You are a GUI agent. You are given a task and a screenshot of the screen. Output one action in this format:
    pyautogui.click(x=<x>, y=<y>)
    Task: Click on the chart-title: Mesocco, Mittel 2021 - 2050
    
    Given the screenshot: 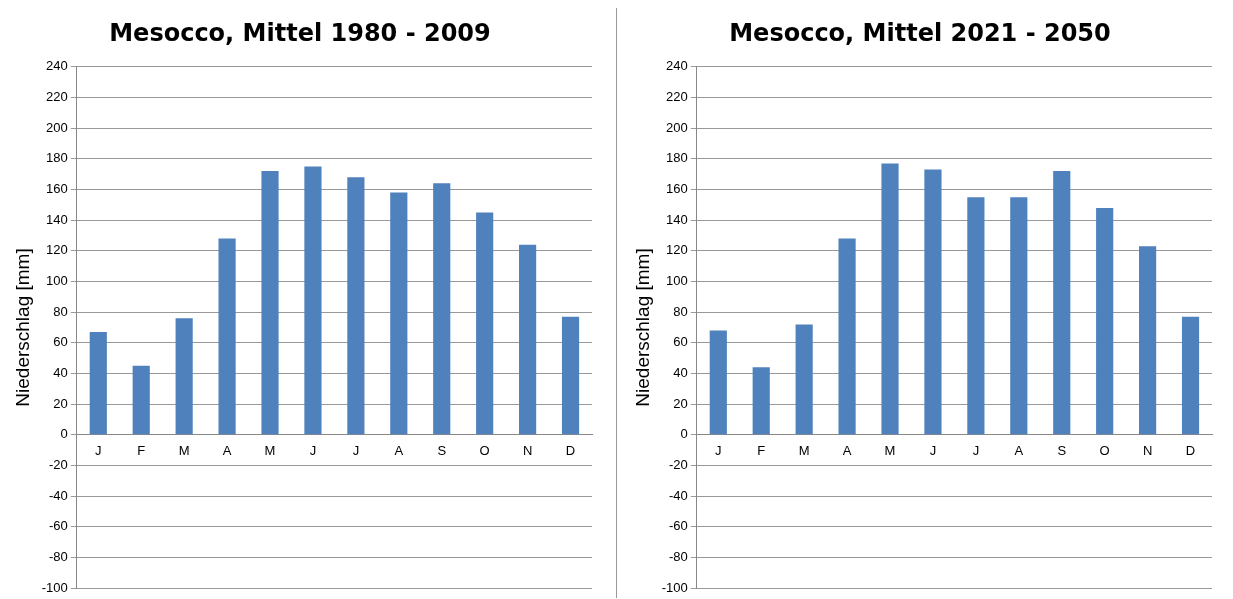 What is the action you would take?
    pyautogui.click(x=920, y=32)
    